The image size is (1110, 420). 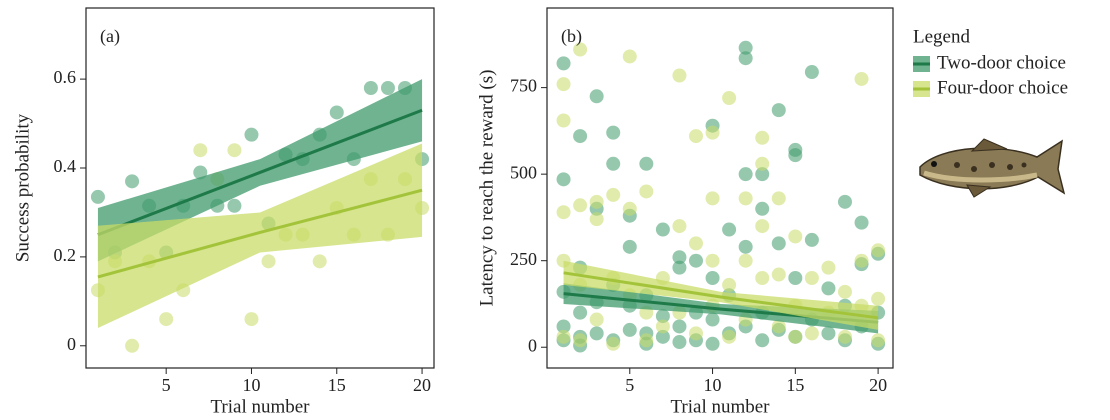 What do you see at coordinates (1002, 87) in the screenshot?
I see `legend-label: Four-door choice` at bounding box center [1002, 87].